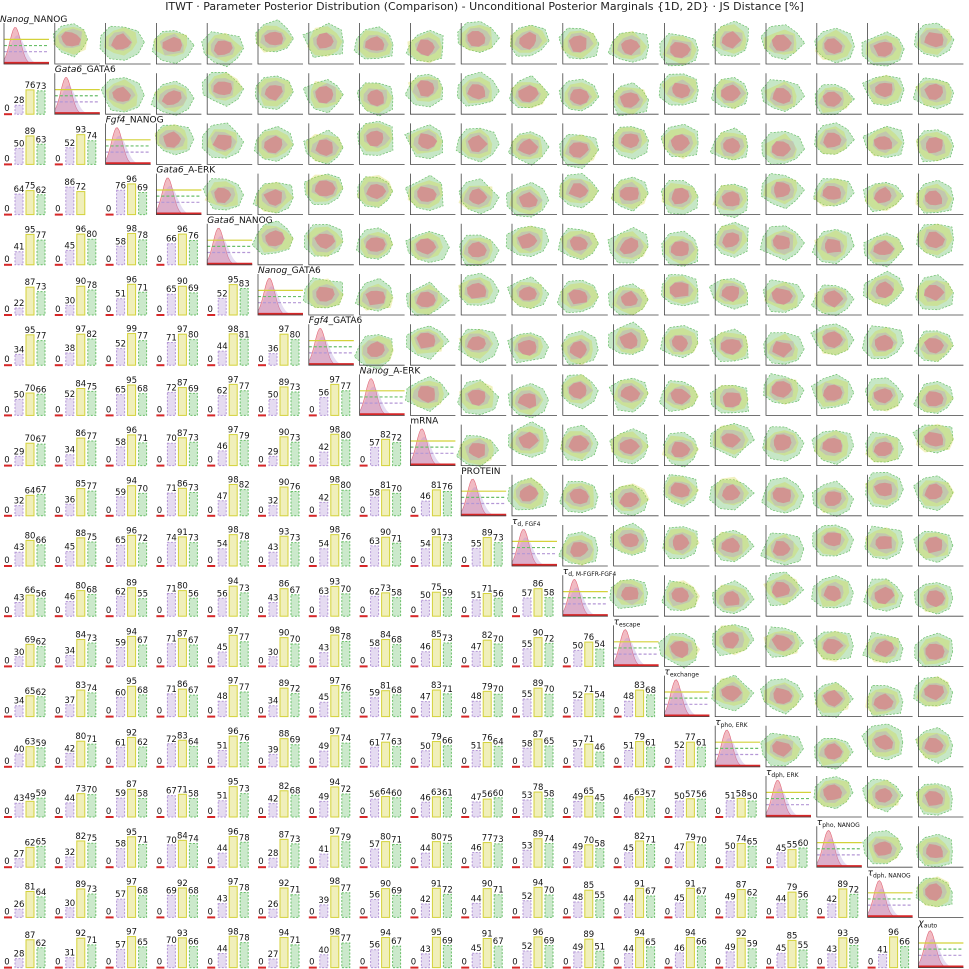  What do you see at coordinates (284, 835) in the screenshot?
I see `bar-value-label: 87` at bounding box center [284, 835].